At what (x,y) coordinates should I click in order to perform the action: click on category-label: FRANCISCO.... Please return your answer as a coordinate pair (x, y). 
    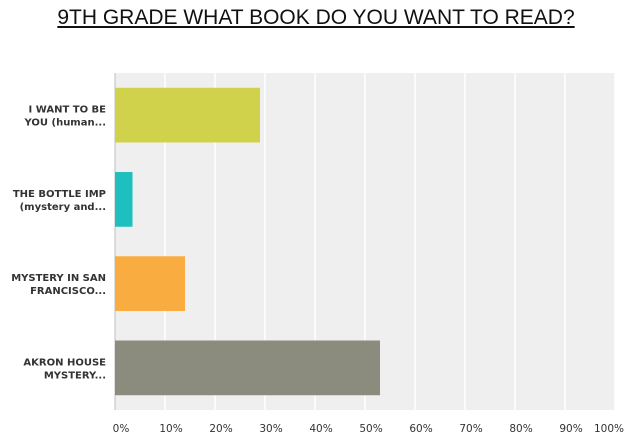
    Looking at the image, I should click on (68, 291).